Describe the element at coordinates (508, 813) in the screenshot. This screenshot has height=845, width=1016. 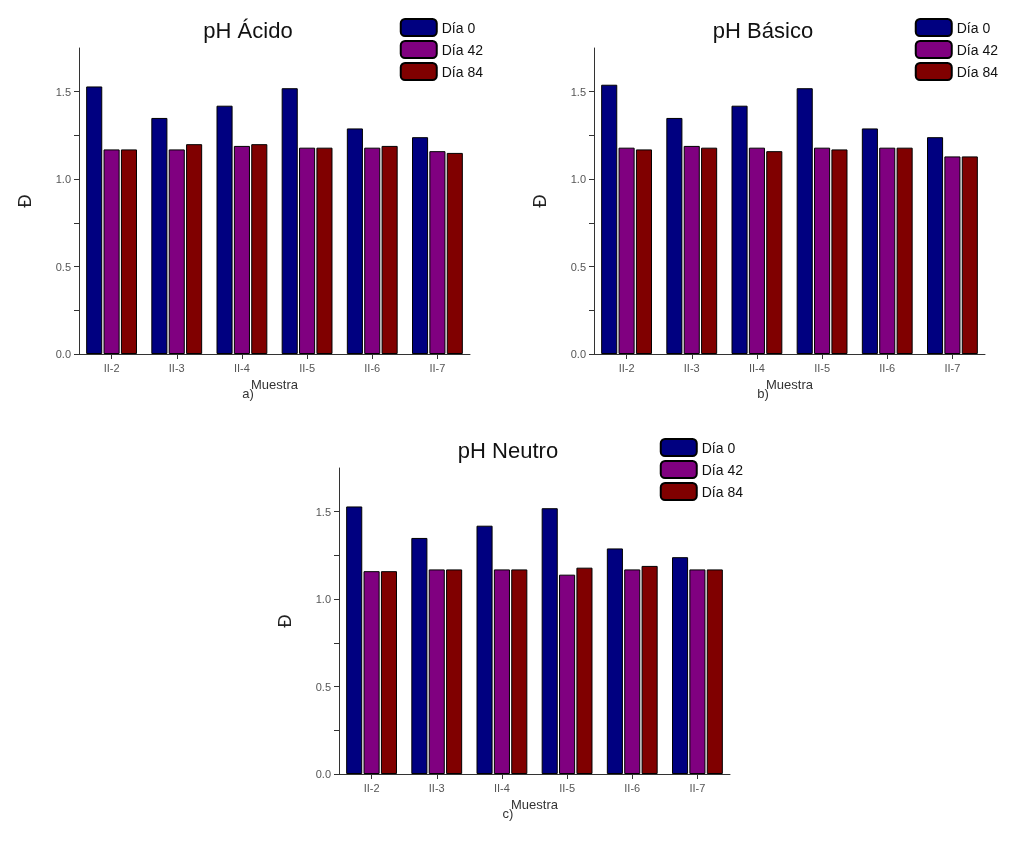
I see `text: c)` at that location.